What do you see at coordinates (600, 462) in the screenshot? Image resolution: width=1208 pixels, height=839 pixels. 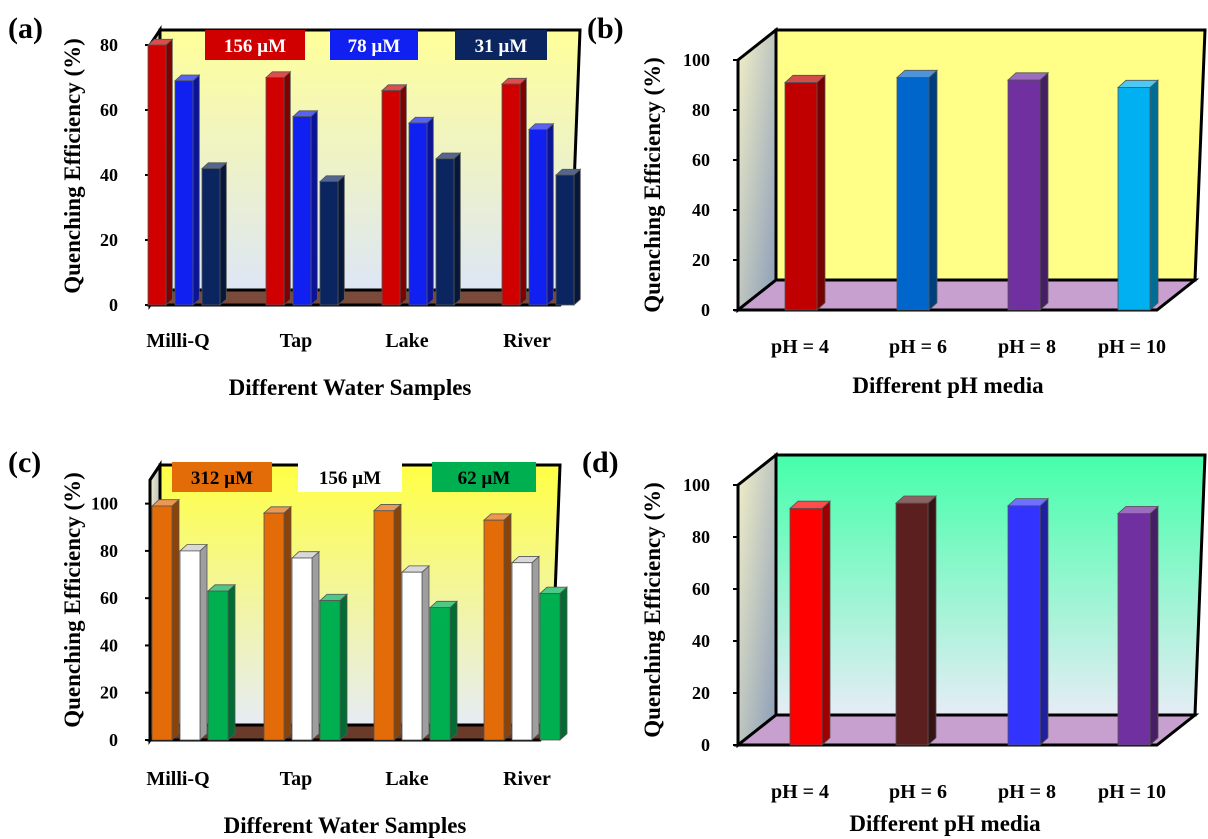 I see `panel-label-d: (d)` at bounding box center [600, 462].